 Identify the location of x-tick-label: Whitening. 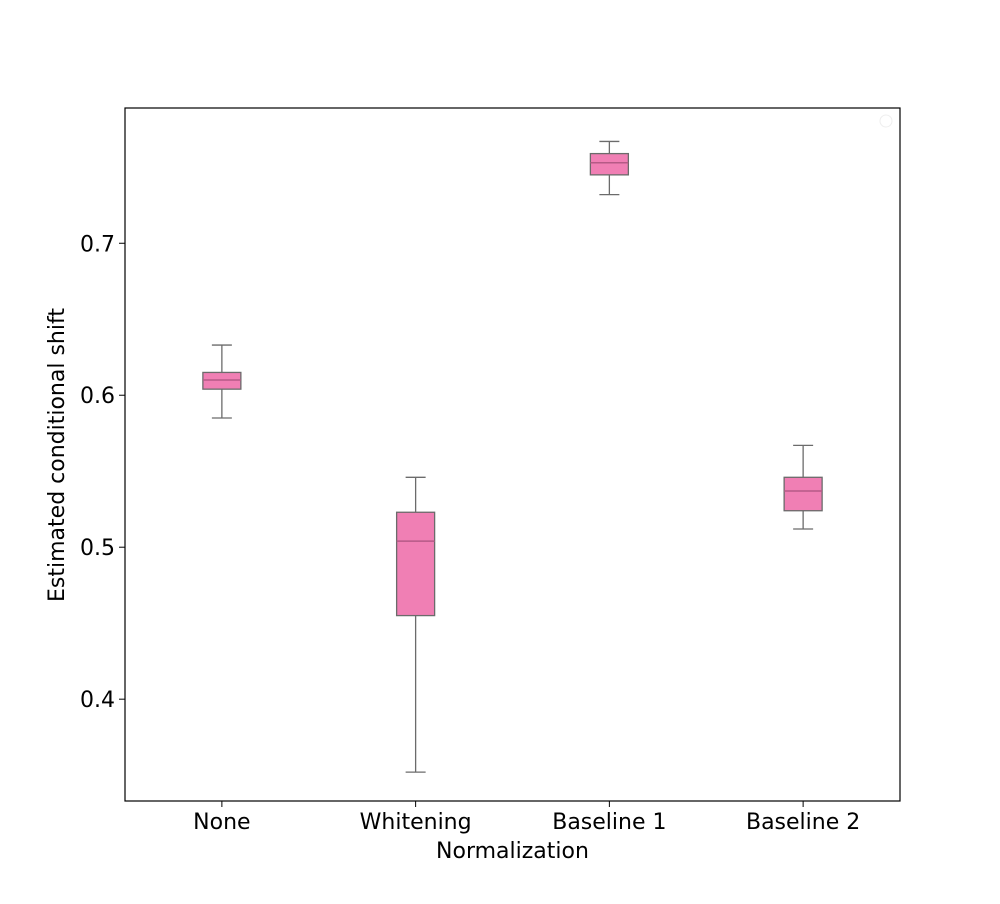
(416, 822).